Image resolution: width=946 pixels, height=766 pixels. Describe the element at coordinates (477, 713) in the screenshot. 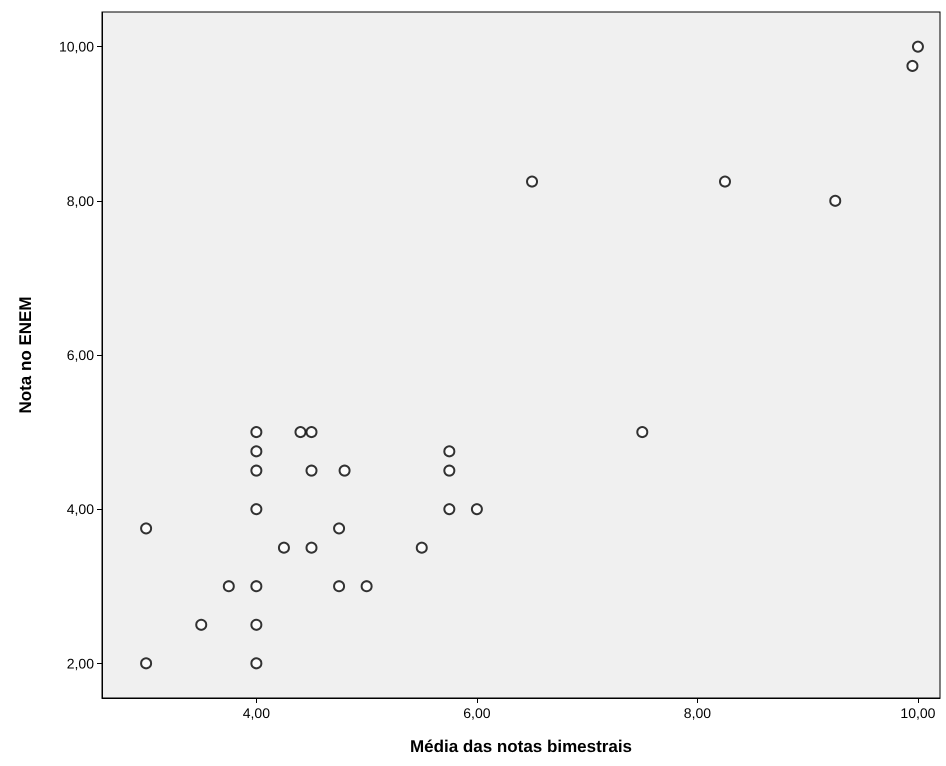

I see `x-tick-label: 6,00` at that location.